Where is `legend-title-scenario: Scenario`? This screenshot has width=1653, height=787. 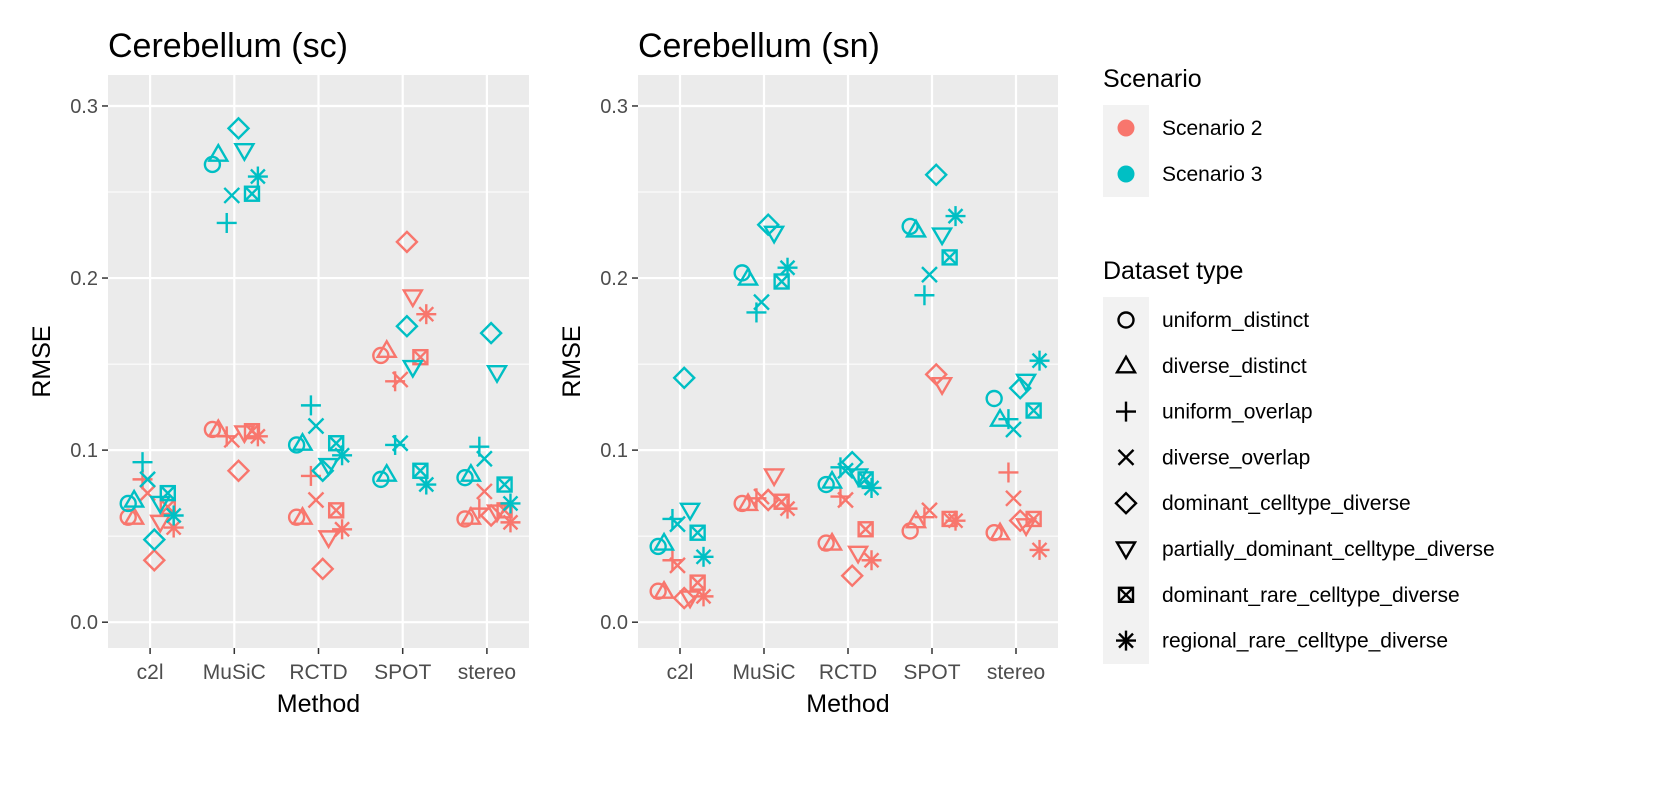 legend-title-scenario: Scenario is located at coordinates (1152, 79).